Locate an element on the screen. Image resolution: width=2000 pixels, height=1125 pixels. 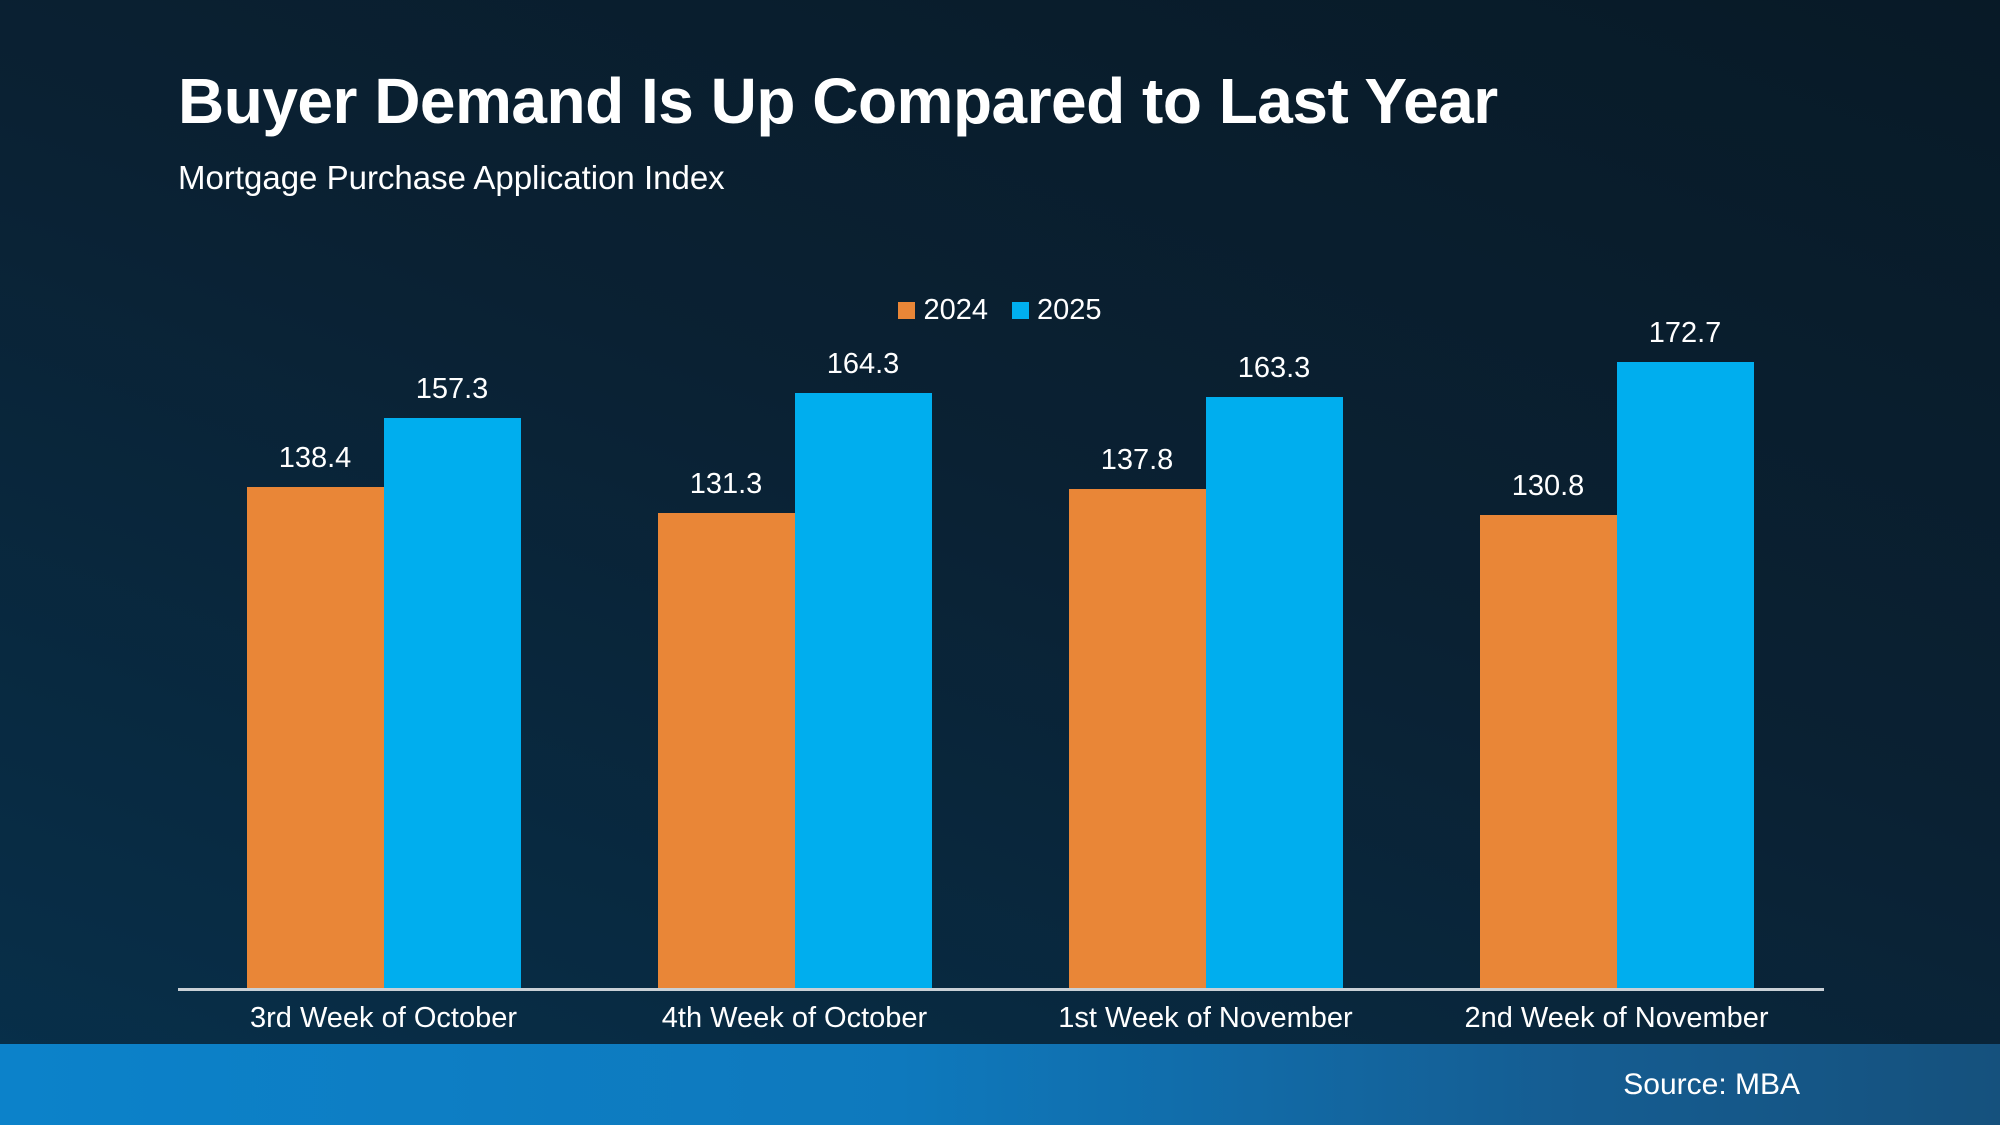
legend-label: 2025 is located at coordinates (1069, 310).